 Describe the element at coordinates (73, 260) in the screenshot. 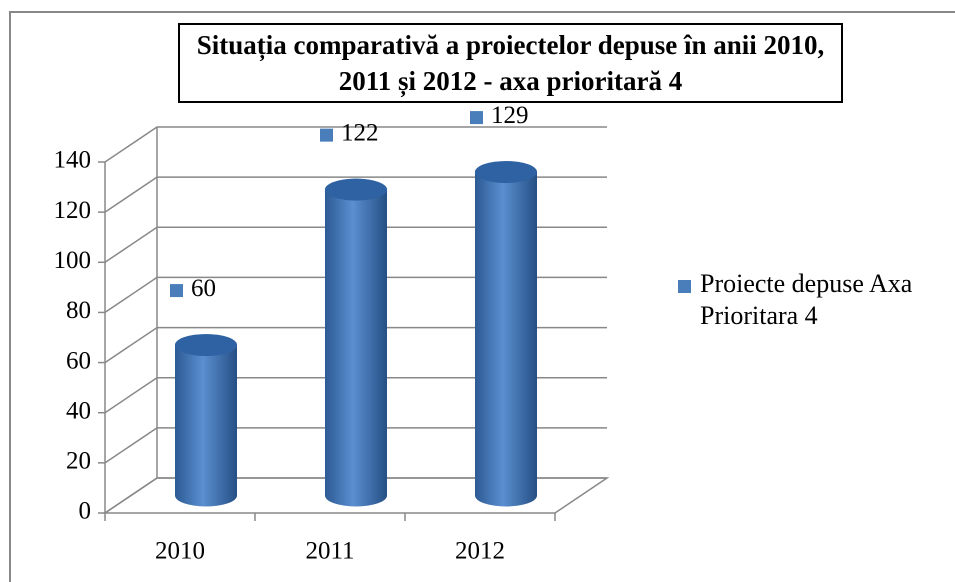

I see `y-tick-label: 100` at that location.